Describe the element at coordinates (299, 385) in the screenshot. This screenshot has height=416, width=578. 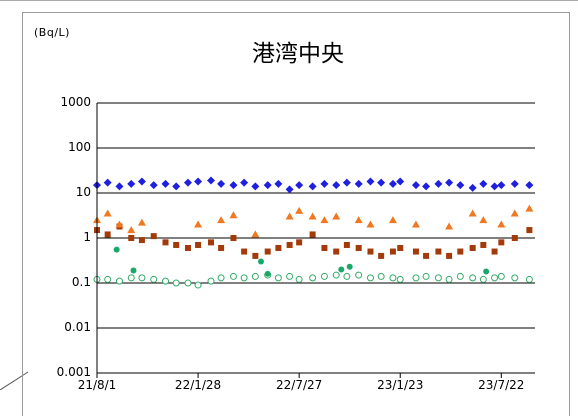
I see `x-tick-label: 22/7/27` at that location.